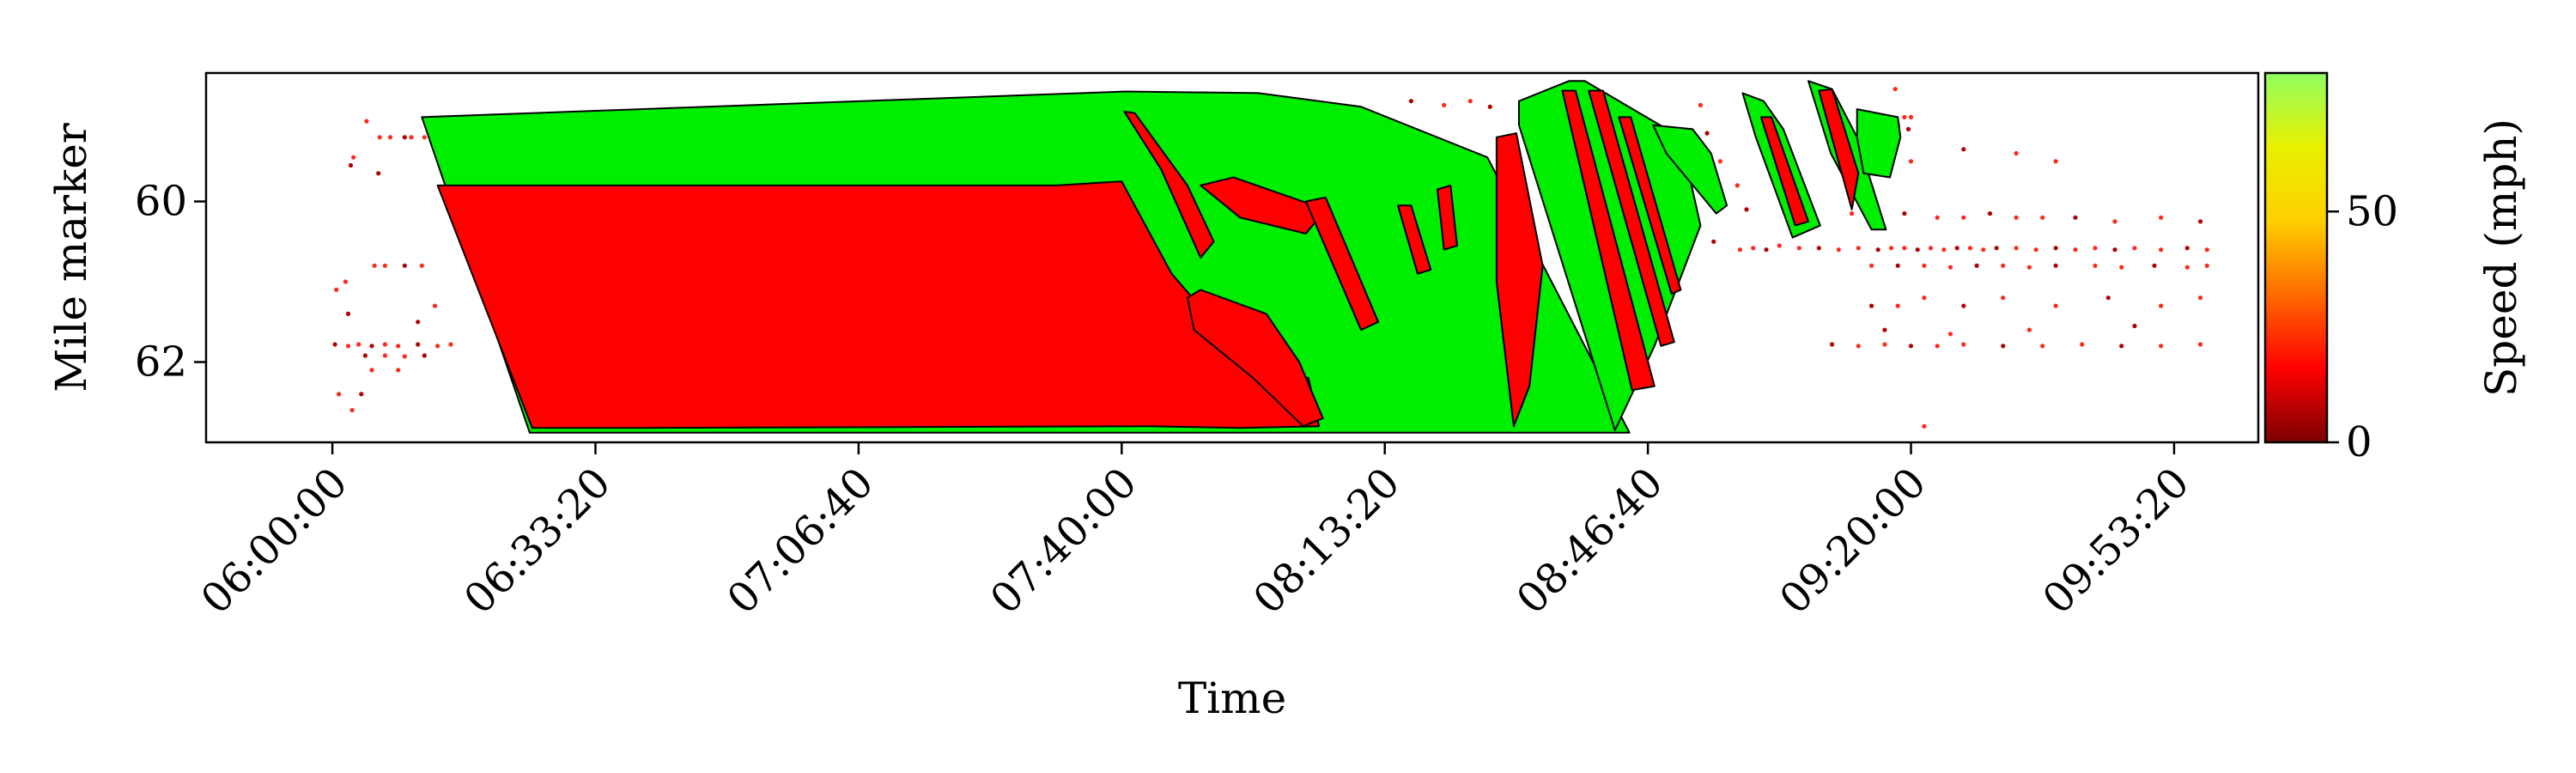 This screenshot has height=773, width=2576. Describe the element at coordinates (1590, 541) in the screenshot. I see `x-tick-label: 08:46:40` at that location.